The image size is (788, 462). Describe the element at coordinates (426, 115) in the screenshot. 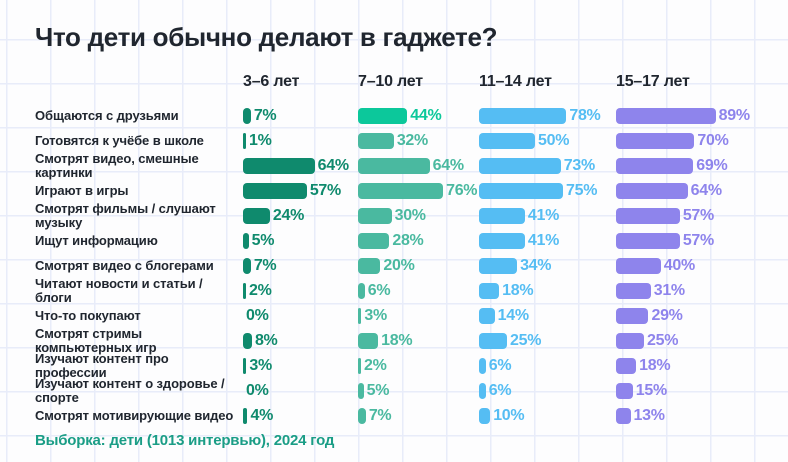

I see `bar-value: 44%` at that location.